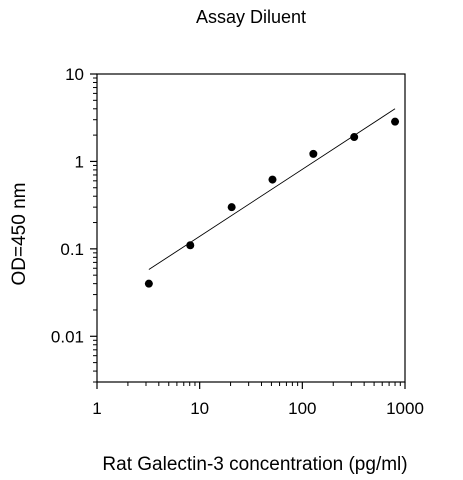 The image size is (463, 480). What do you see at coordinates (96, 408) in the screenshot?
I see `x-tick-label: 1` at bounding box center [96, 408].